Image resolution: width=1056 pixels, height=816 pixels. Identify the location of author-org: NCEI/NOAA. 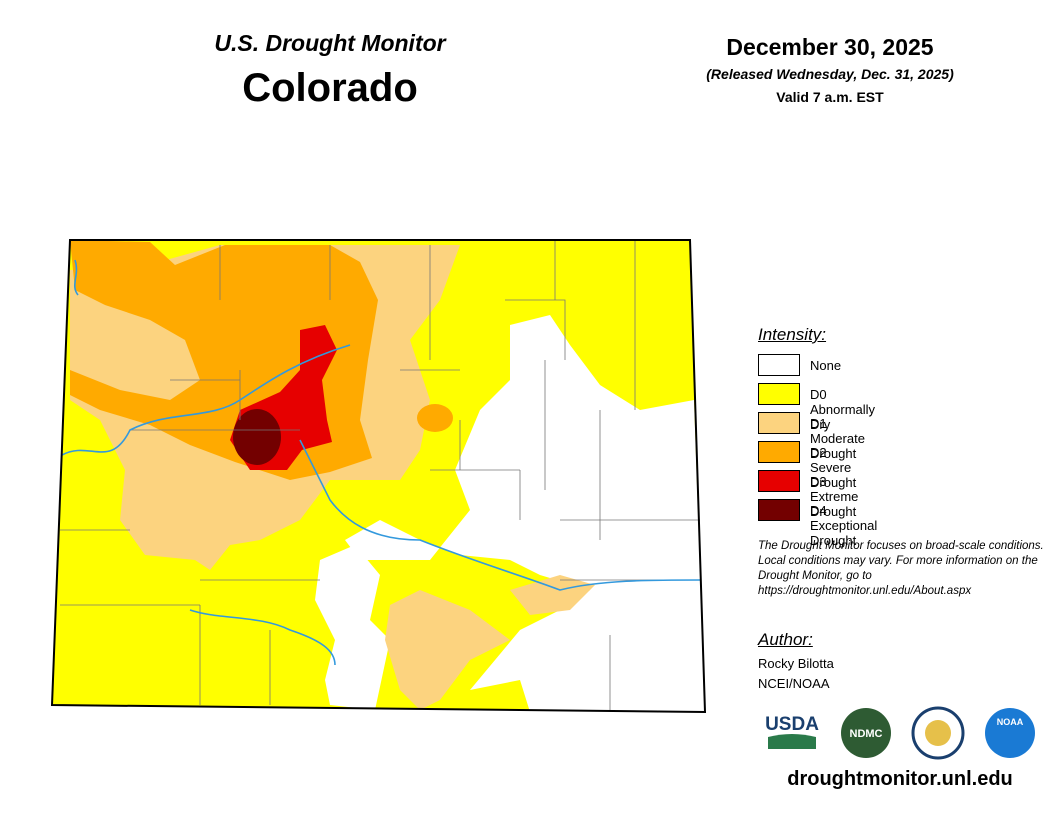
(794, 683).